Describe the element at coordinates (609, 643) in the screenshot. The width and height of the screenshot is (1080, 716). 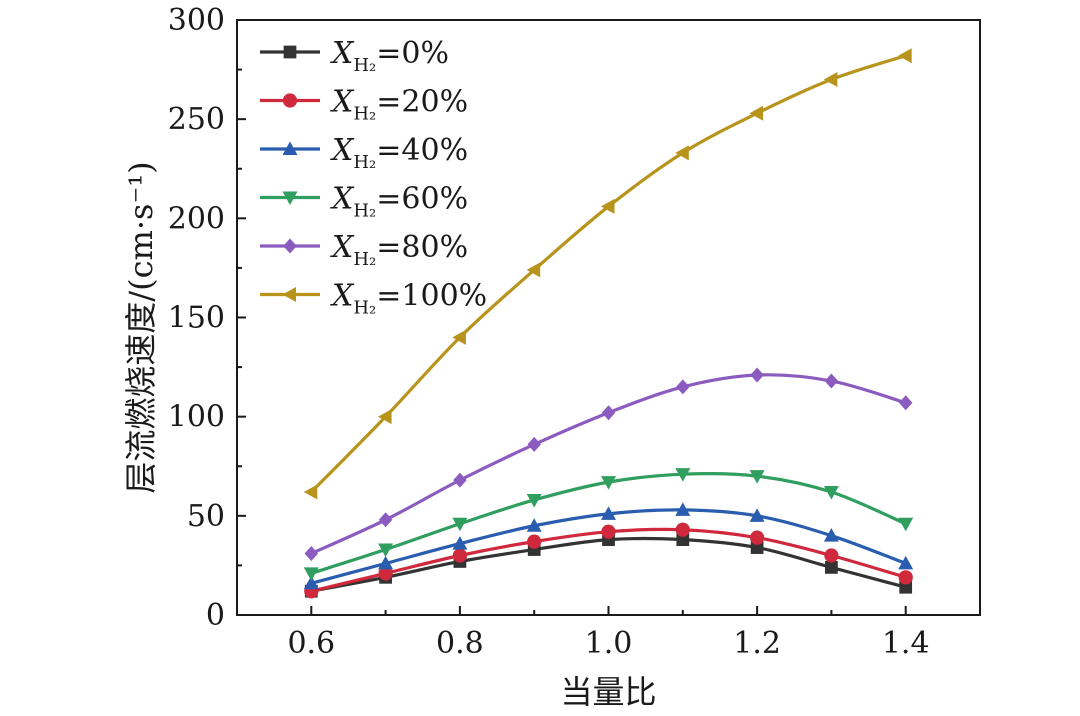
I see `x-tick-label: 1.0` at that location.